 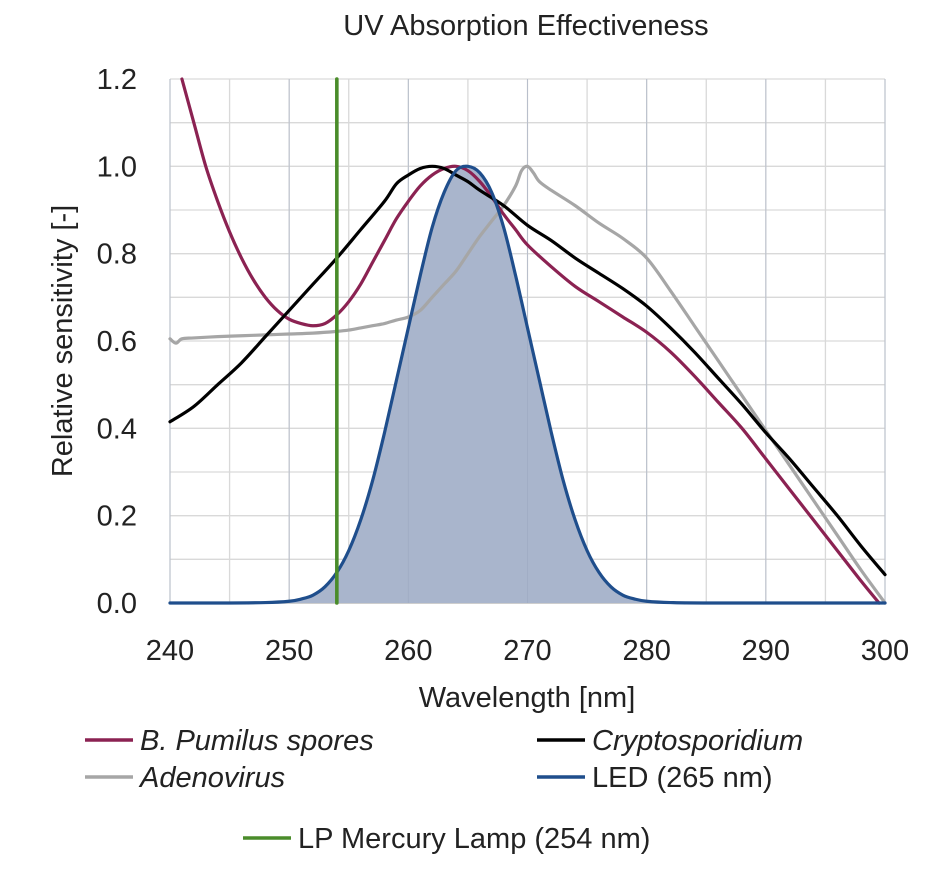 I want to click on legend-item-b-pumilus-spores: B. Pumilus spores, so click(x=229, y=741).